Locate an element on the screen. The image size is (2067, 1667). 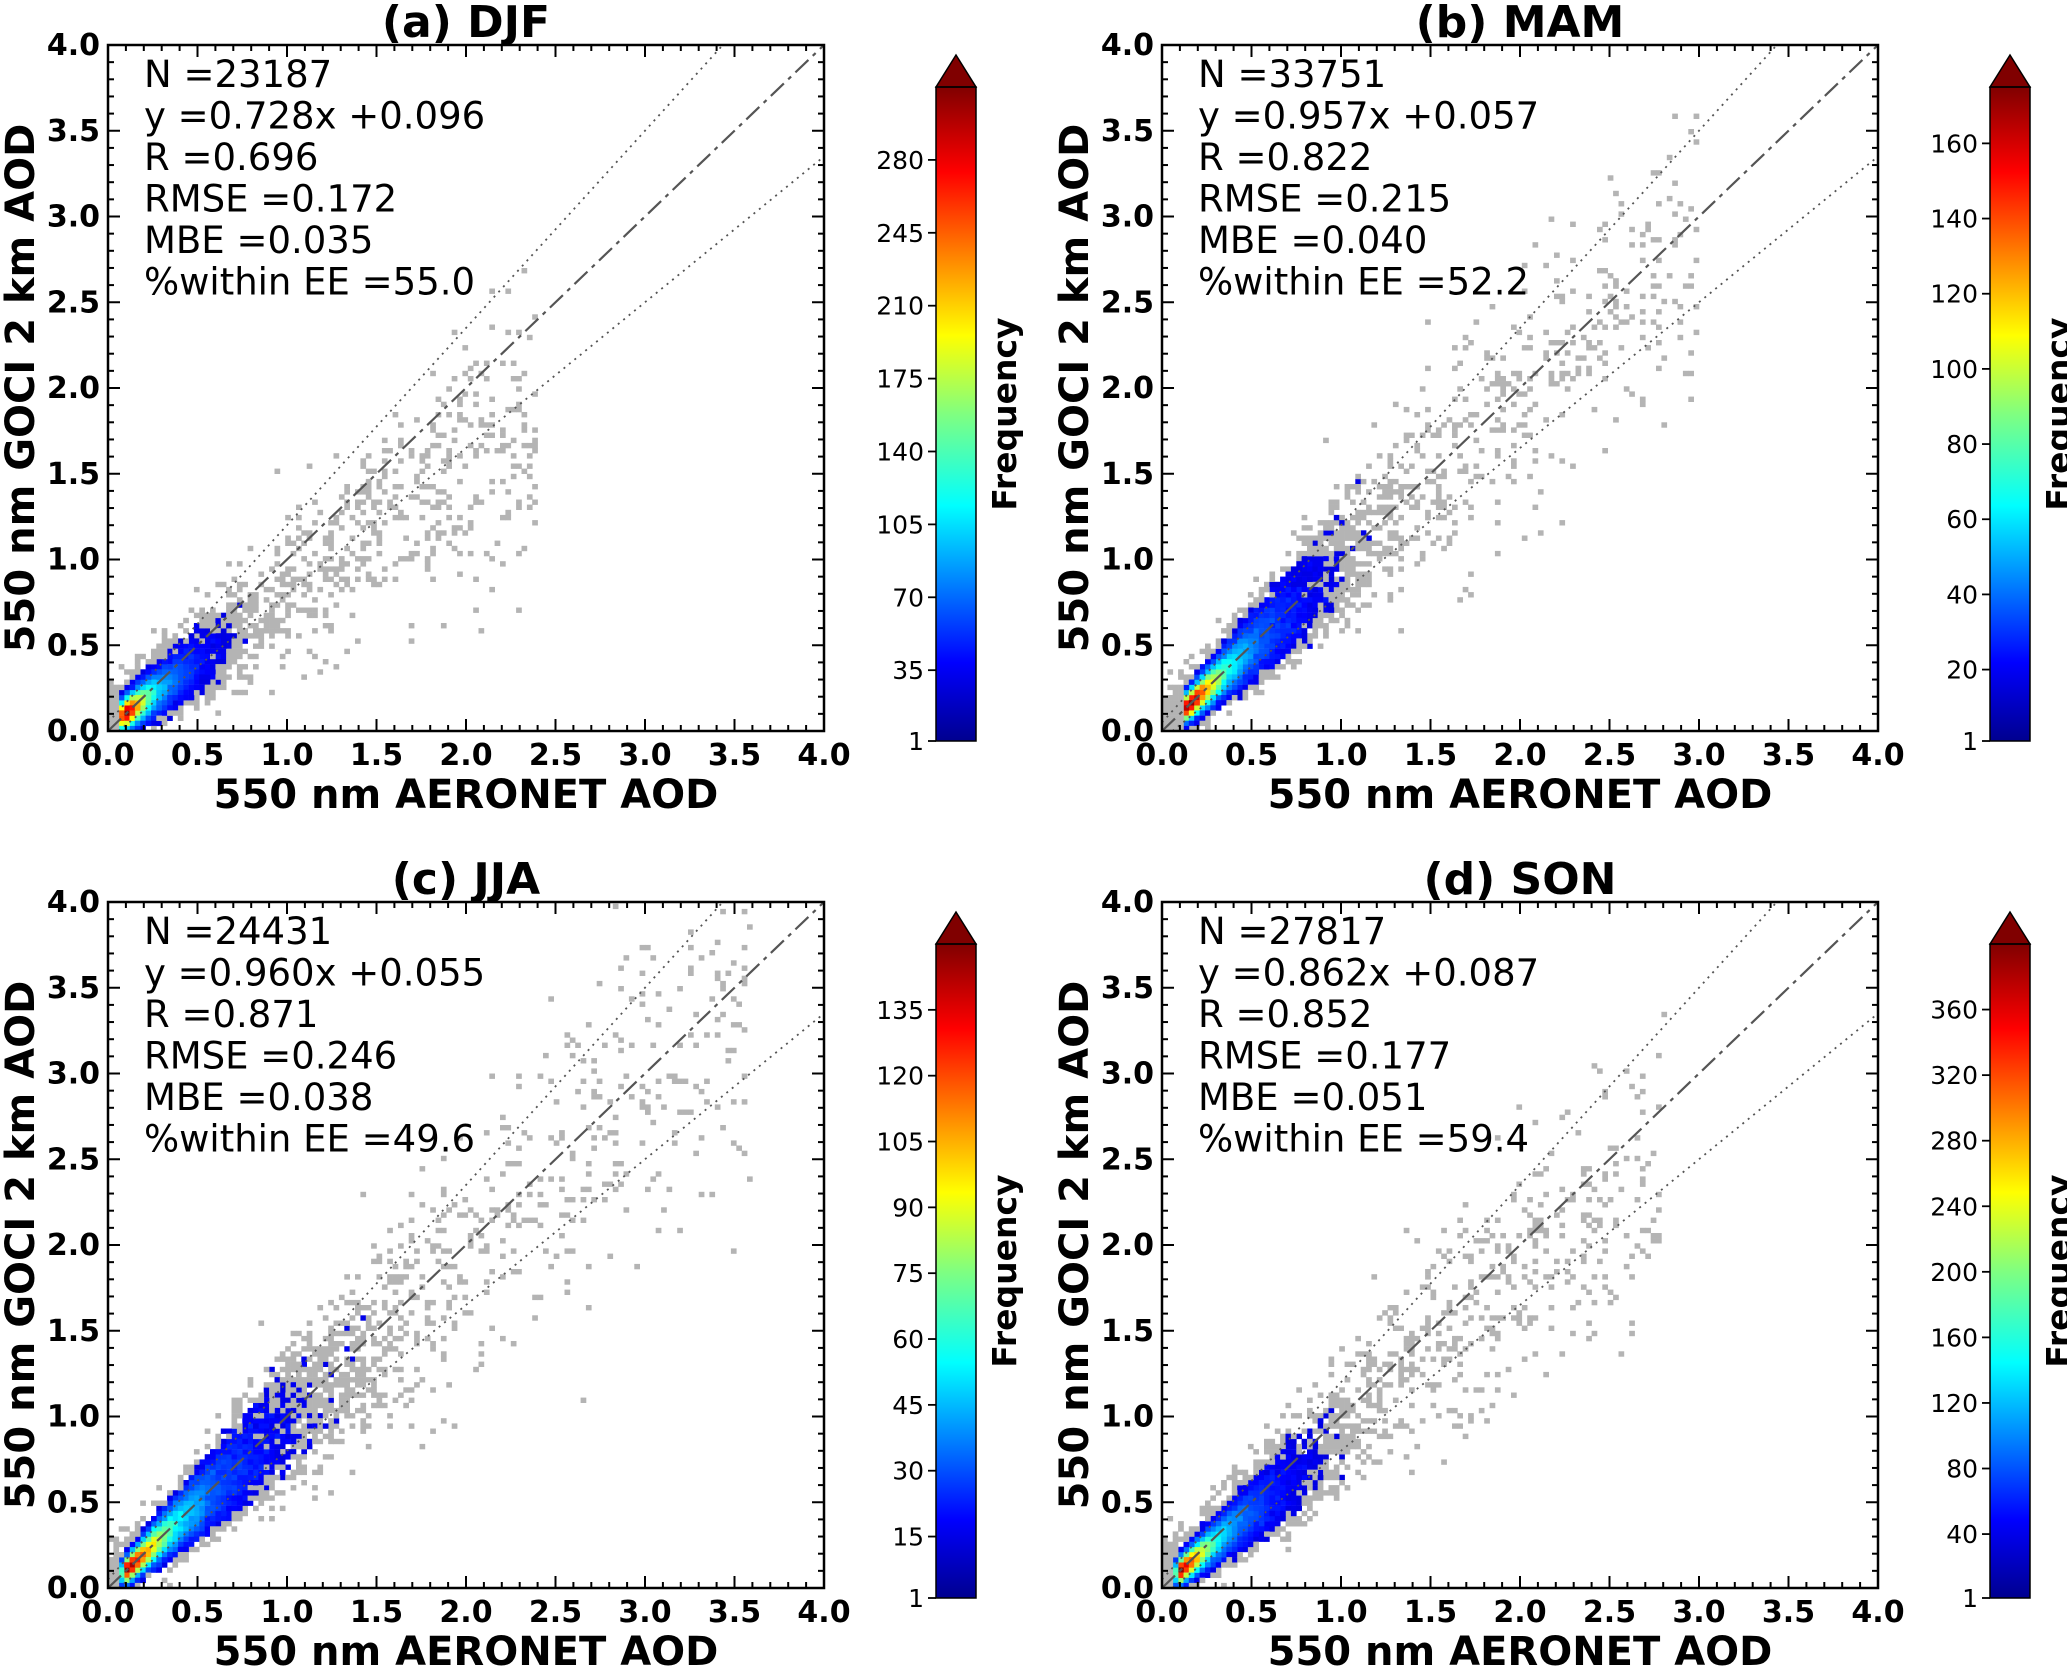
colorbar-tick-label: 210 is located at coordinates (900, 306).